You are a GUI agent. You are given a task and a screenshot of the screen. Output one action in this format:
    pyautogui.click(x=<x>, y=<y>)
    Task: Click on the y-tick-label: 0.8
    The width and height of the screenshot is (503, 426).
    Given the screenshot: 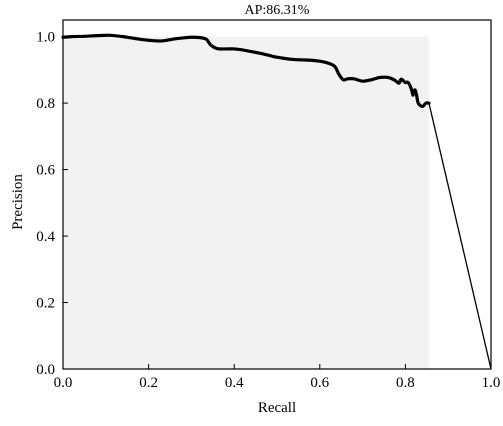 What is the action you would take?
    pyautogui.click(x=45, y=104)
    